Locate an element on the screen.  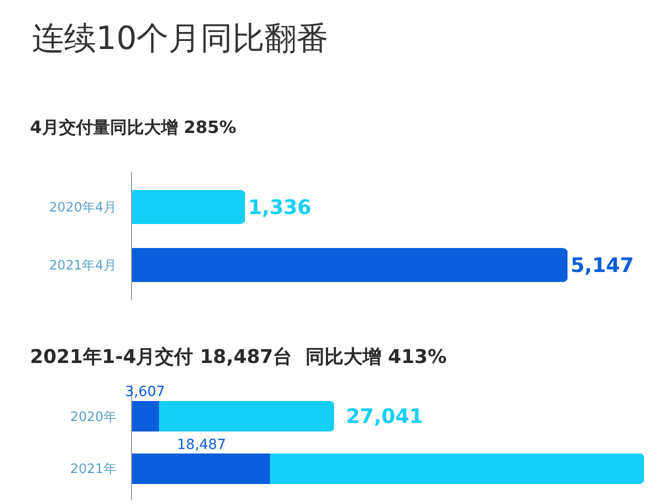
chart-title: 连续10个月同比翻番 is located at coordinates (180, 38).